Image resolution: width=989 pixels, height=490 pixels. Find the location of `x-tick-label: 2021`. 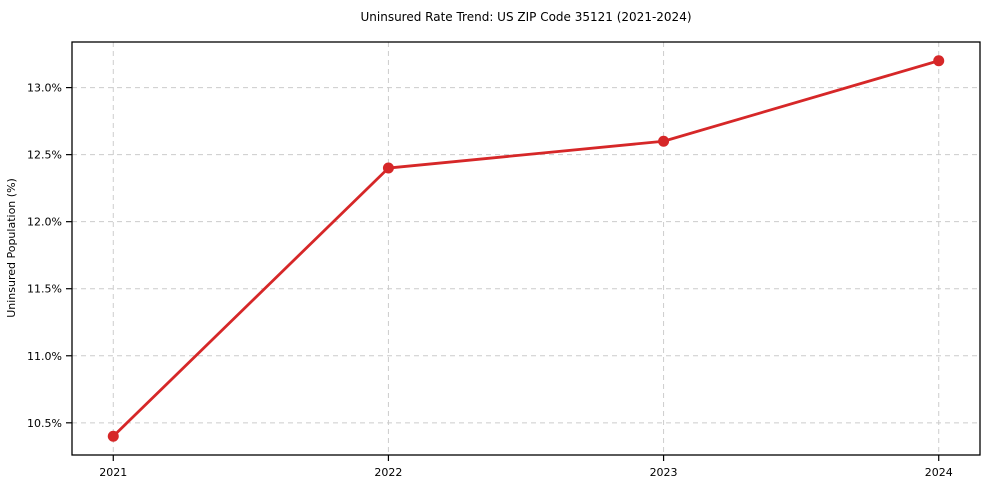

x-tick-label: 2021 is located at coordinates (113, 472).